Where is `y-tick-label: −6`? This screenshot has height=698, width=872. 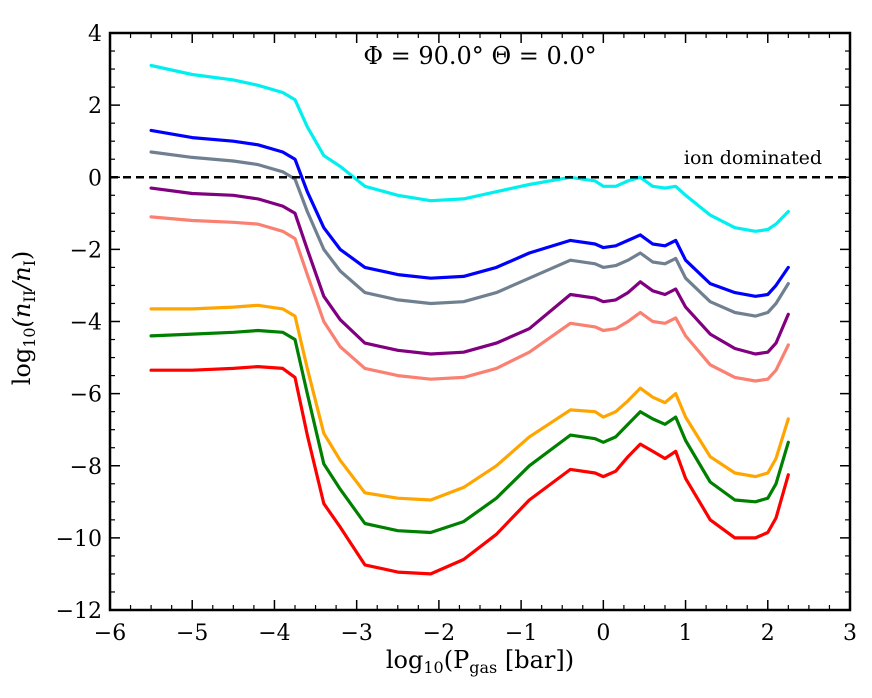 y-tick-label: −6 is located at coordinates (86, 395).